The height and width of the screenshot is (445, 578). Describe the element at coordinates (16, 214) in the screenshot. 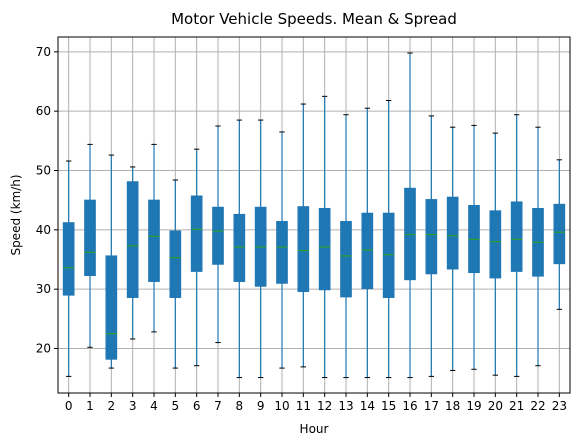

I see `y-axis-label: Speed (km/h)` at that location.